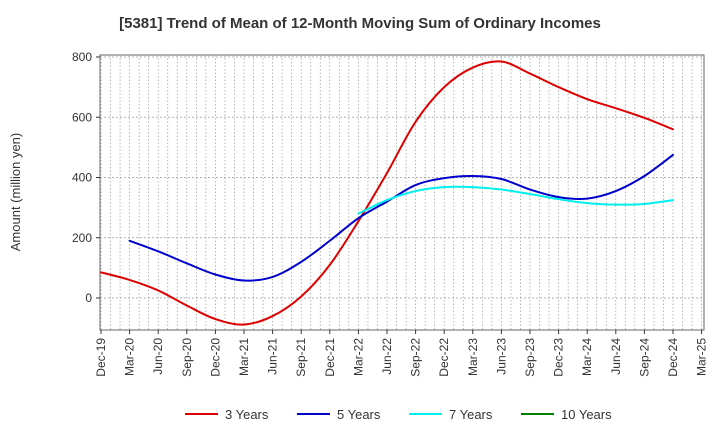  I want to click on x-tick-label: Sep-21, so click(301, 357).